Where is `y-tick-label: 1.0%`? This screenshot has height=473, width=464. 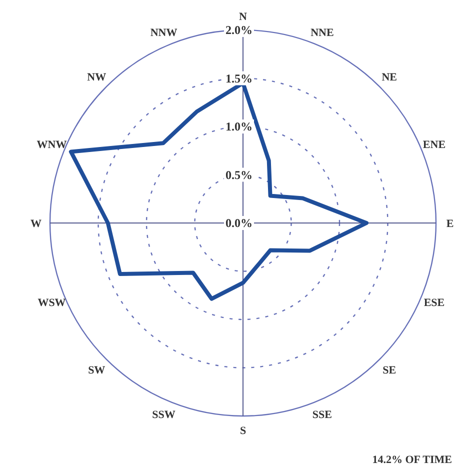
y-tick-label: 1.0% is located at coordinates (239, 127).